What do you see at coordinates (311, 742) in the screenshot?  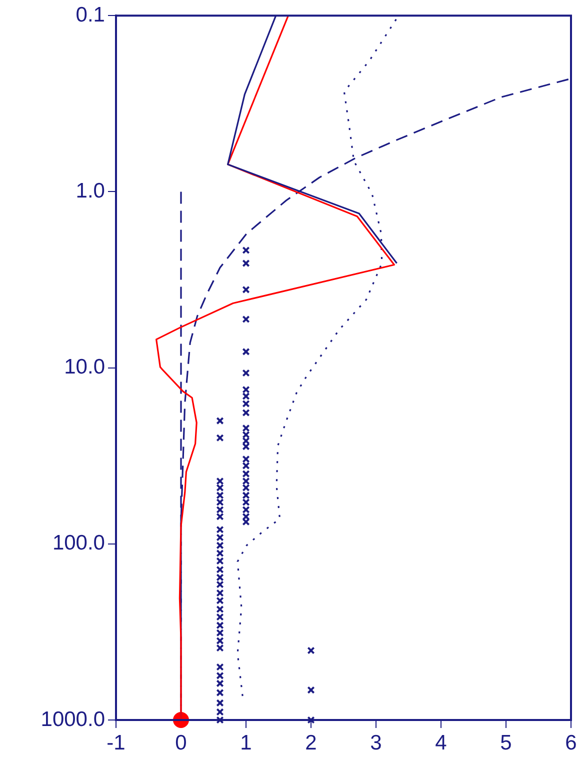 I see `x-tick-label: 2` at bounding box center [311, 742].